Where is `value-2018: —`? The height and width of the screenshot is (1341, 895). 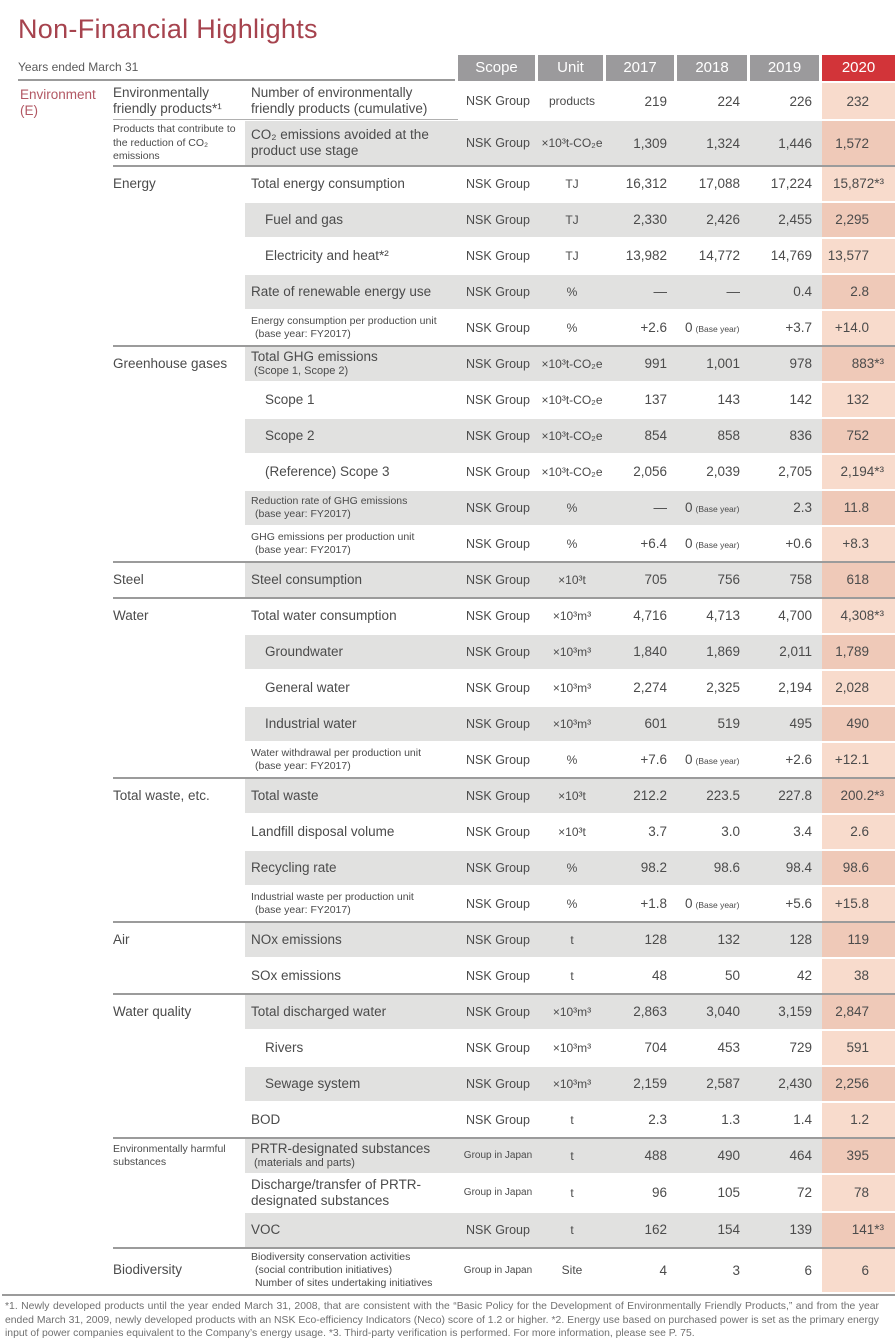
value-2018: — is located at coordinates (733, 292).